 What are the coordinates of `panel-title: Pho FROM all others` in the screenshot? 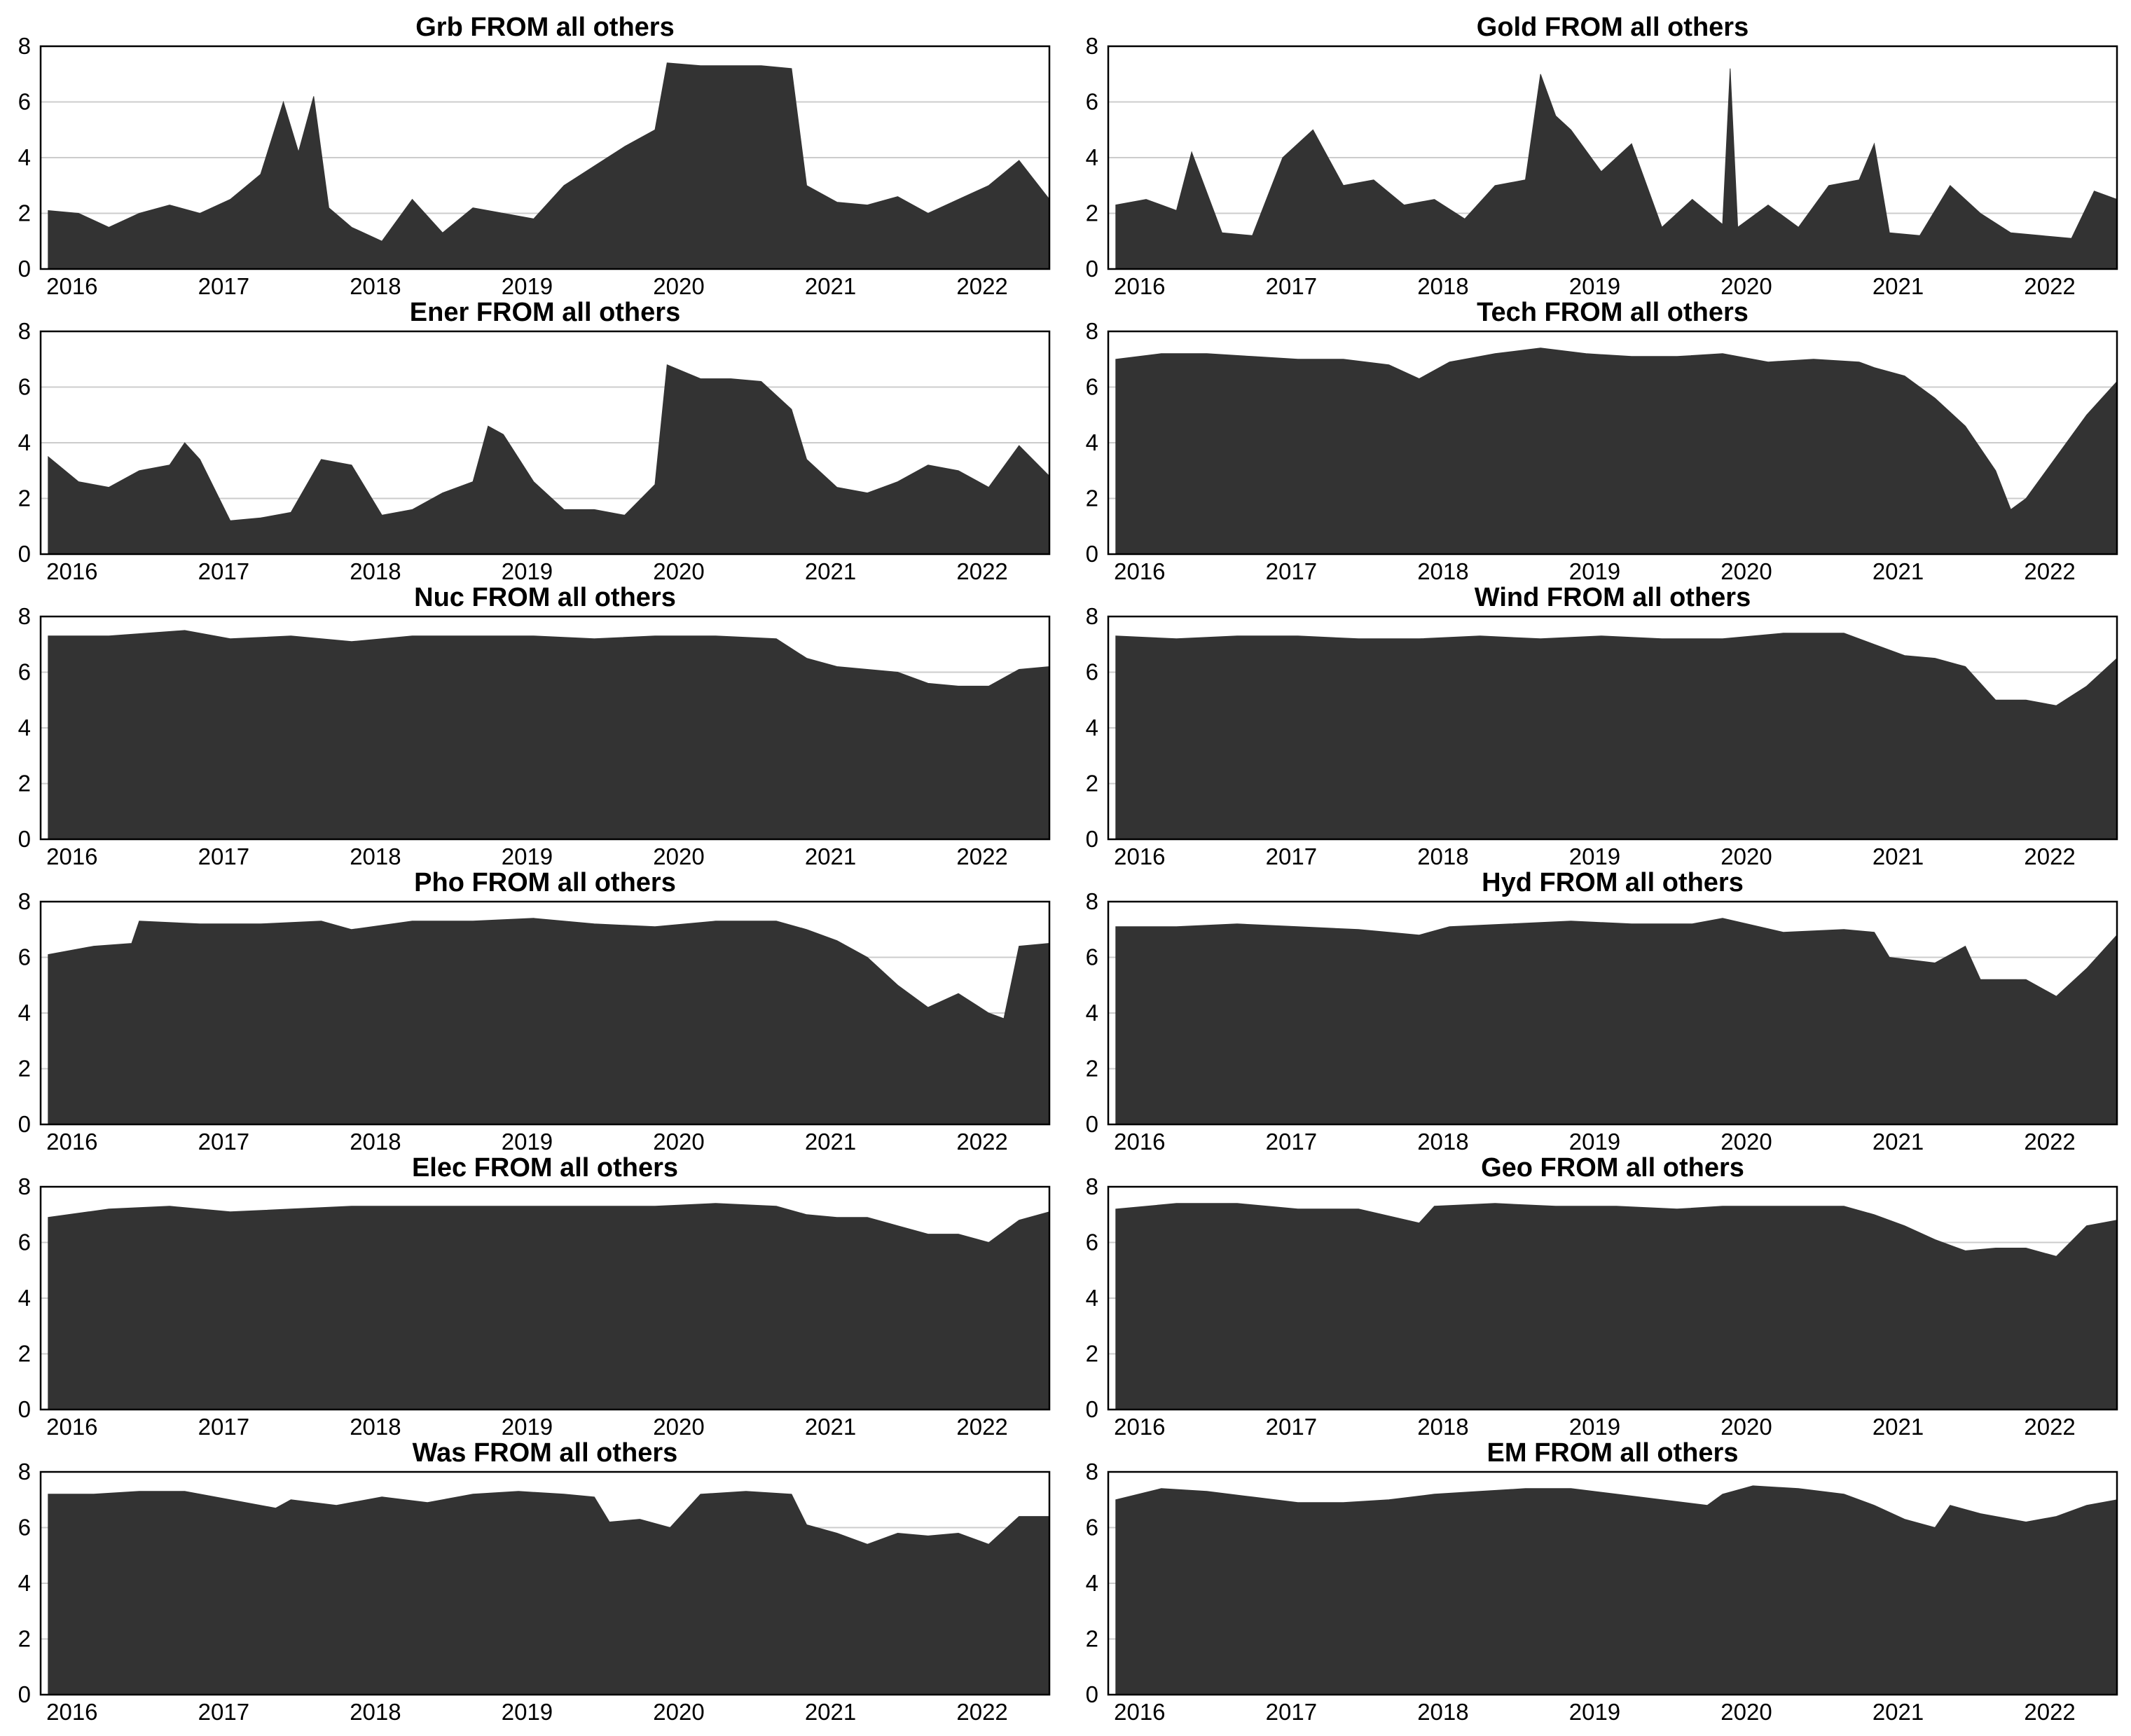 It's located at (545, 883).